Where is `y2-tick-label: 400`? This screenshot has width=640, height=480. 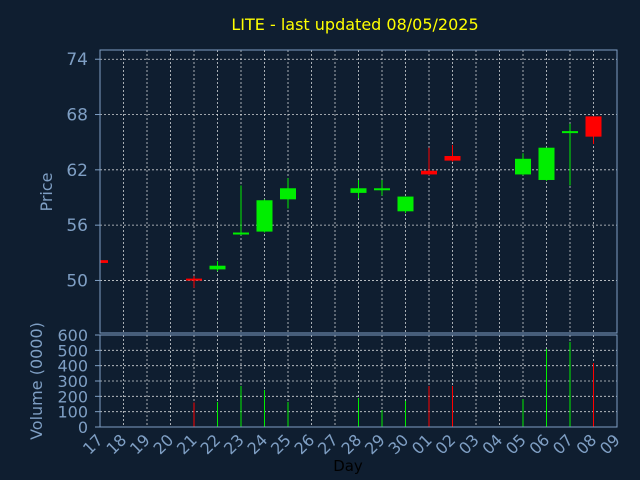 y2-tick-label: 400 is located at coordinates (72, 366).